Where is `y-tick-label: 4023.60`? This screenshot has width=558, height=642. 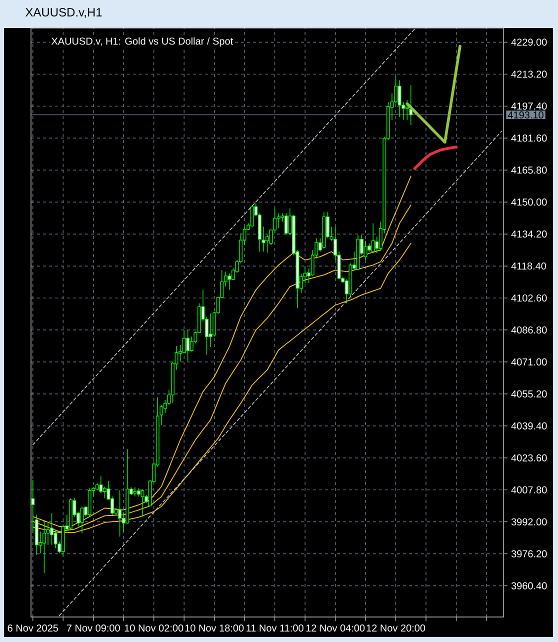
y-tick-label: 4023.60 is located at coordinates (529, 458).